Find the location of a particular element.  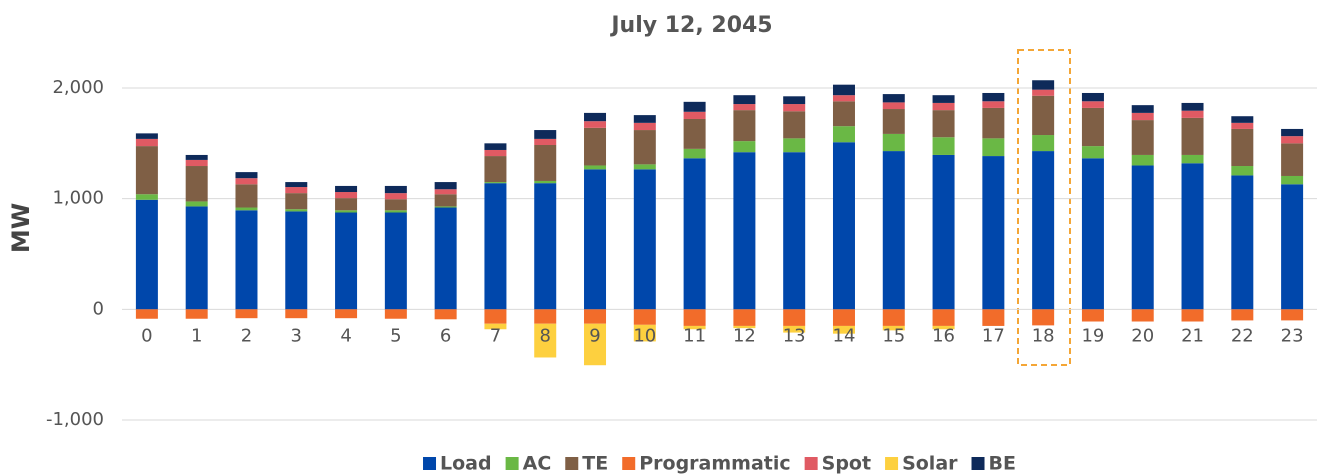

legend-label: AC is located at coordinates (537, 464).